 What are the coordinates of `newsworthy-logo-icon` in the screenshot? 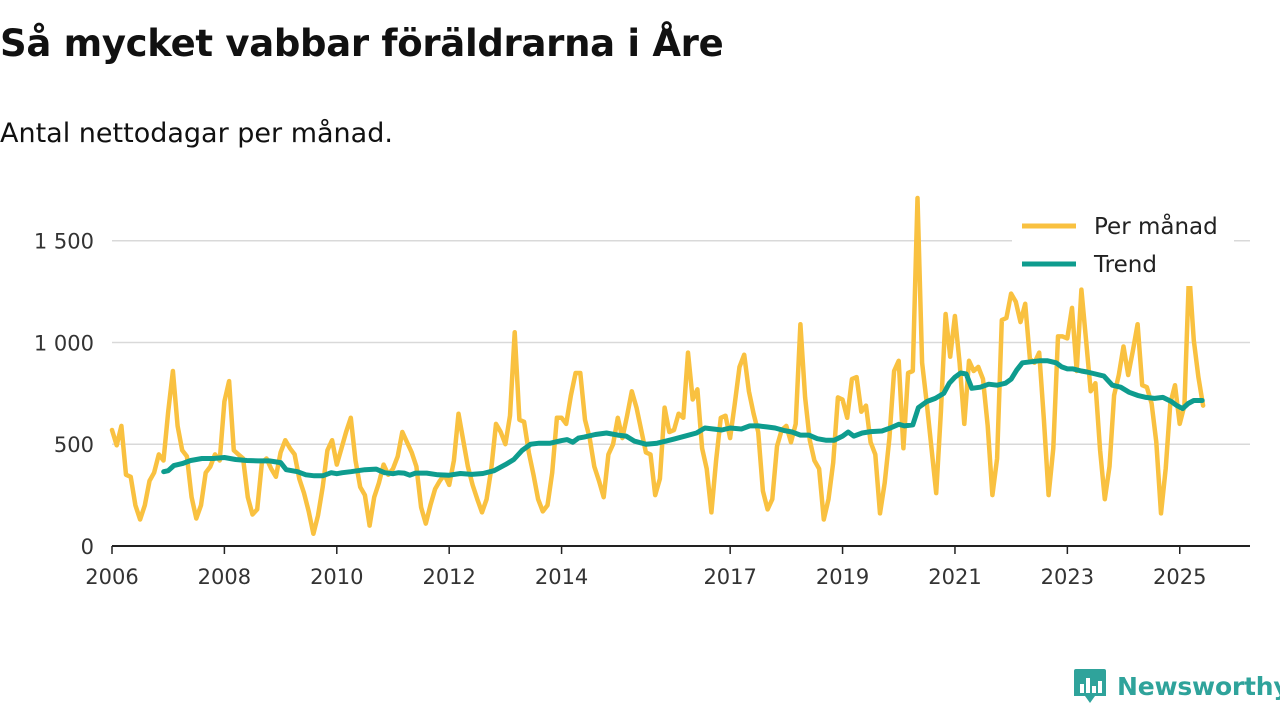 It's located at (1090, 686).